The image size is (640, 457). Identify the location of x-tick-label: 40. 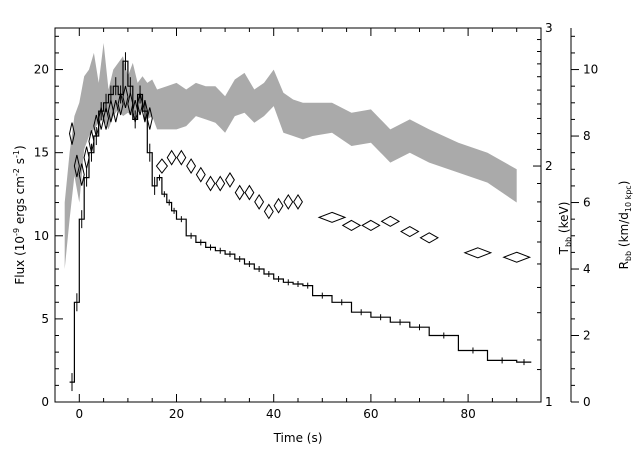
(273, 414).